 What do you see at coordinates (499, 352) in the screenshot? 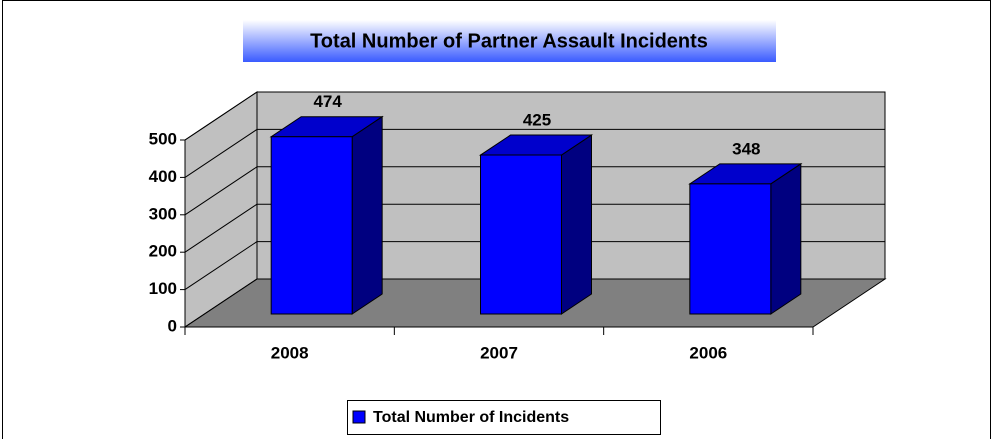
I see `x-tick-label: 2007` at bounding box center [499, 352].